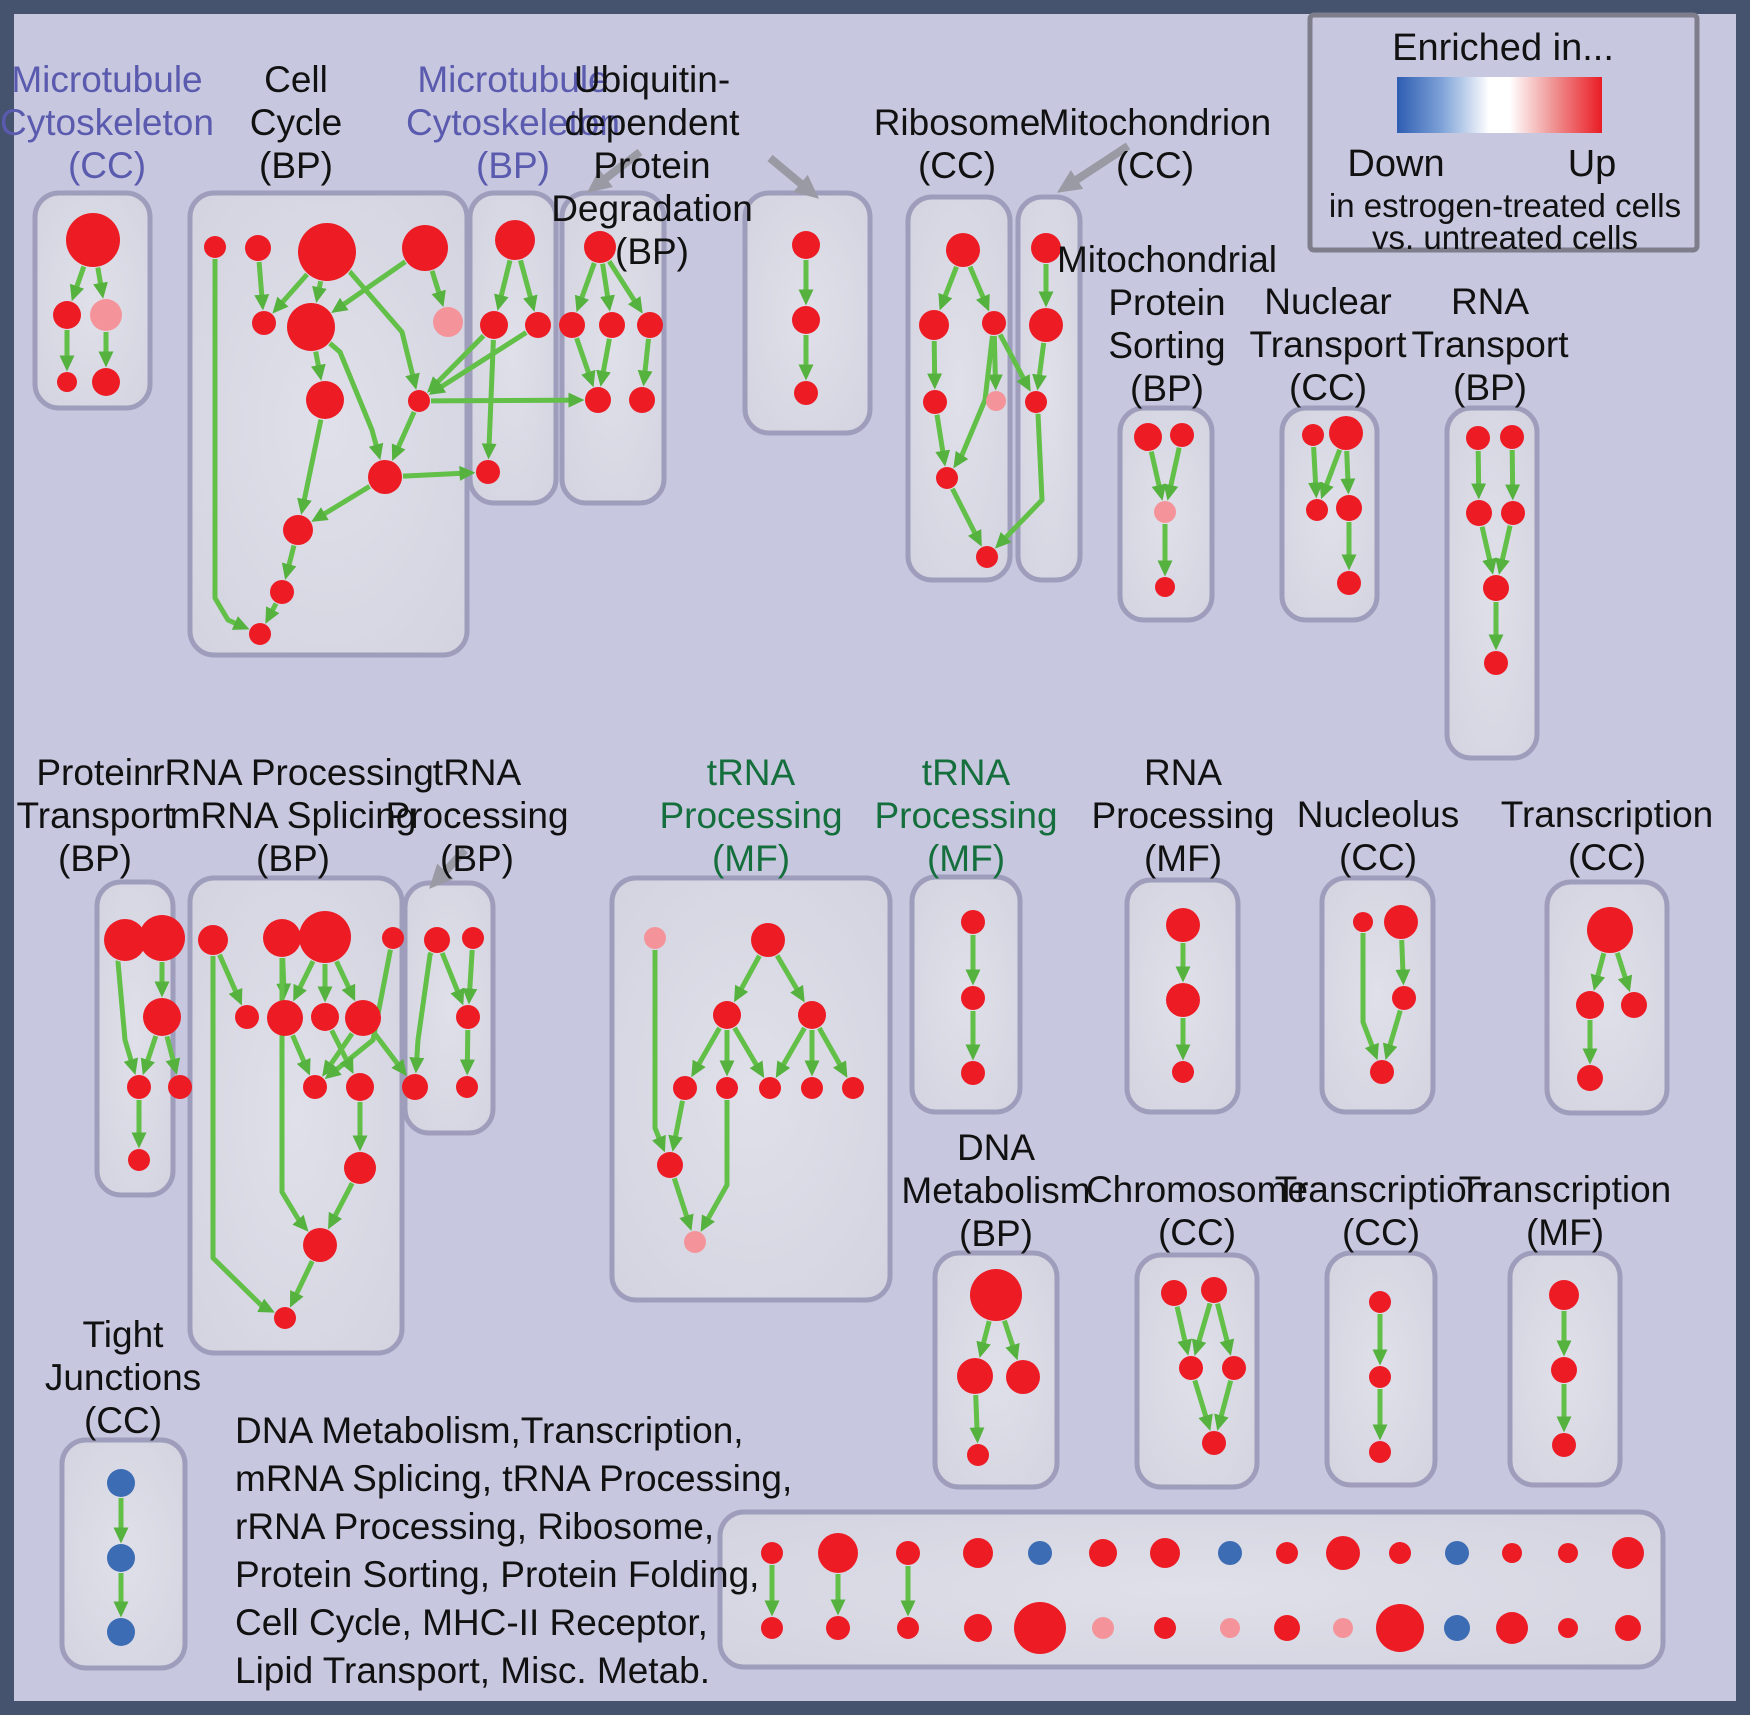  What do you see at coordinates (513, 122) in the screenshot?
I see `microtubule-bp-label: Microtubule Cytoskeleton (BP)` at bounding box center [513, 122].